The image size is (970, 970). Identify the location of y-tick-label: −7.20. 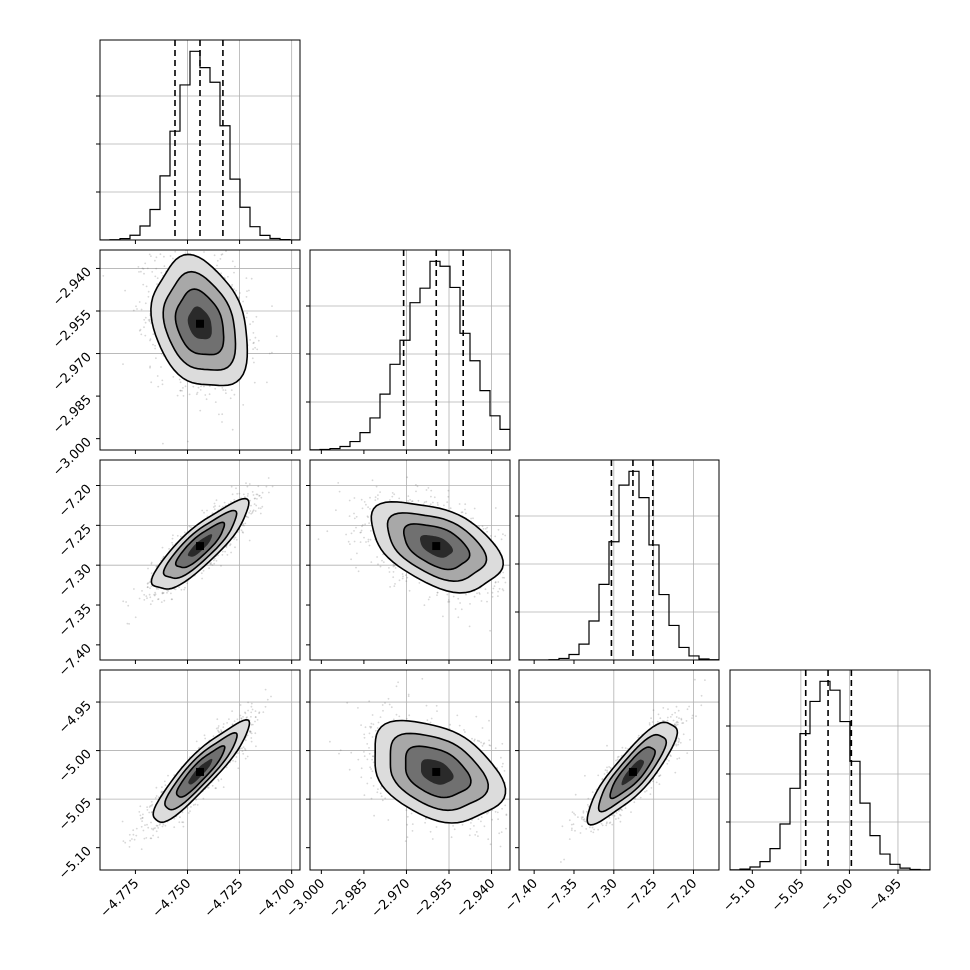
(75, 501).